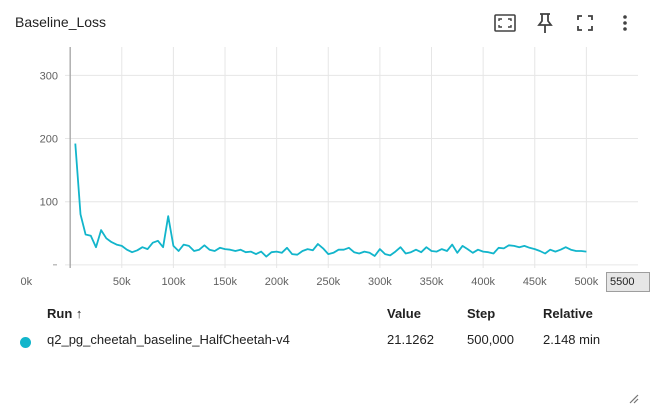 Image resolution: width=653 pixels, height=416 pixels. I want to click on x-tick-label: 50k, so click(122, 282).